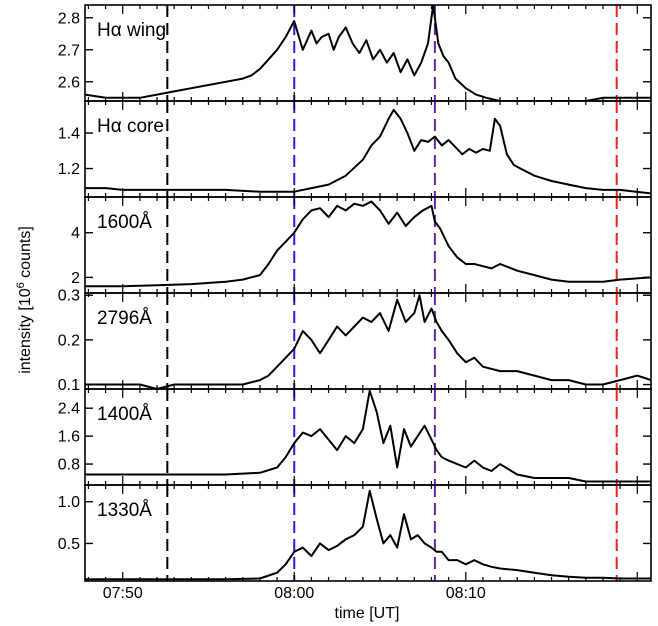  Describe the element at coordinates (130, 126) in the screenshot. I see `panel-label: Hα core` at that location.